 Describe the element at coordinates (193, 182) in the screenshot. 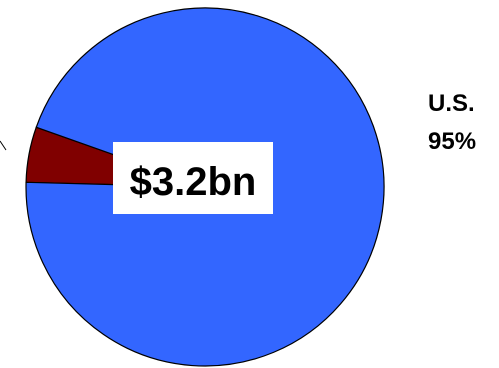

I see `center-total-text: $3.2bn` at that location.